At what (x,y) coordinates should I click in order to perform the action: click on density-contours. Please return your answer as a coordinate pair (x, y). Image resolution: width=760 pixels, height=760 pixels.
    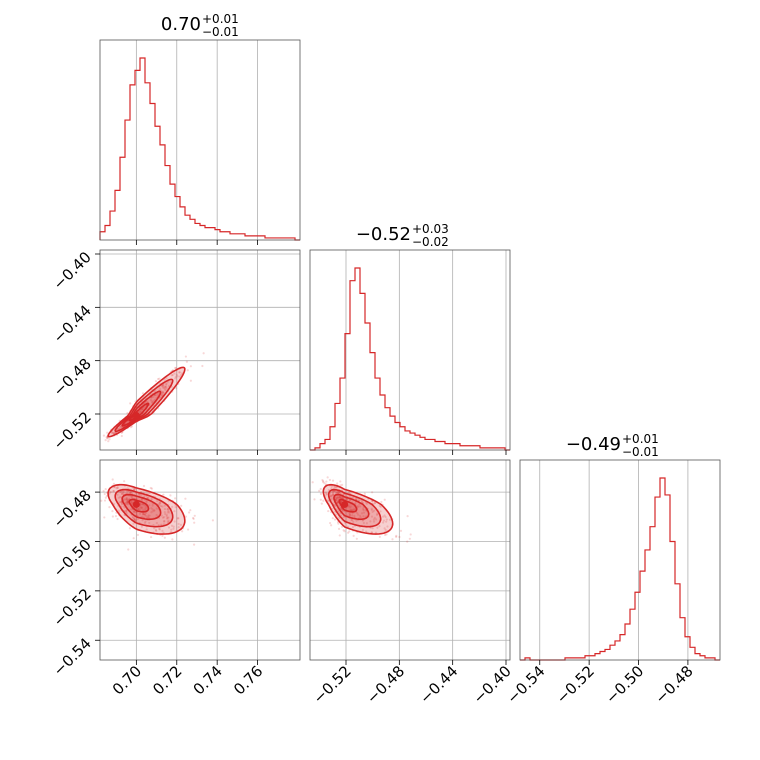
    Looking at the image, I should click on (146, 509).